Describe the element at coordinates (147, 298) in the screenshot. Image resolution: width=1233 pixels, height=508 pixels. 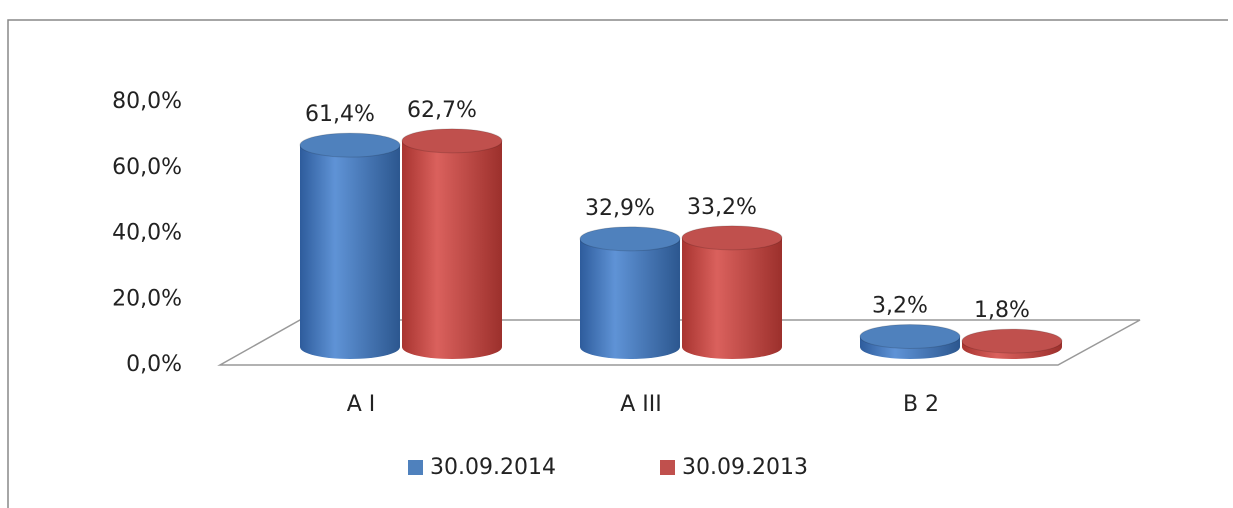
I see `y-tick-label: 20,0%` at that location.